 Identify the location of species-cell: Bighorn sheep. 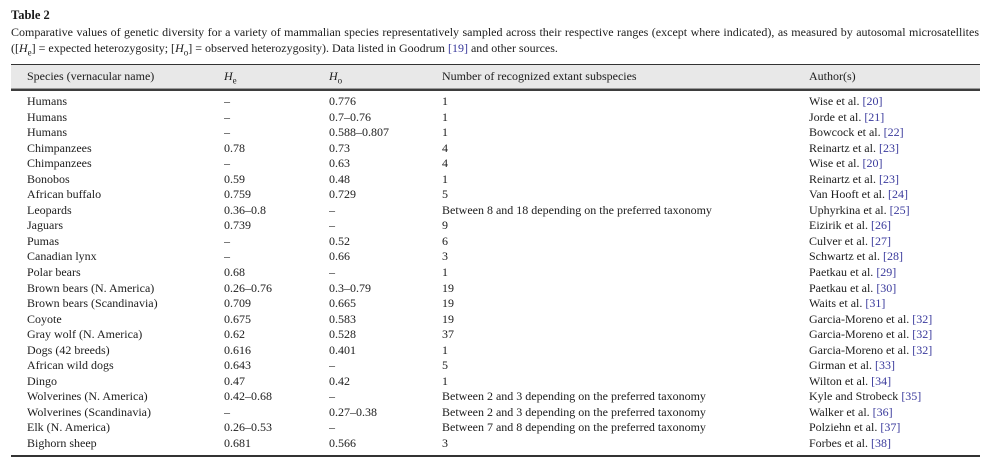
(117, 446).